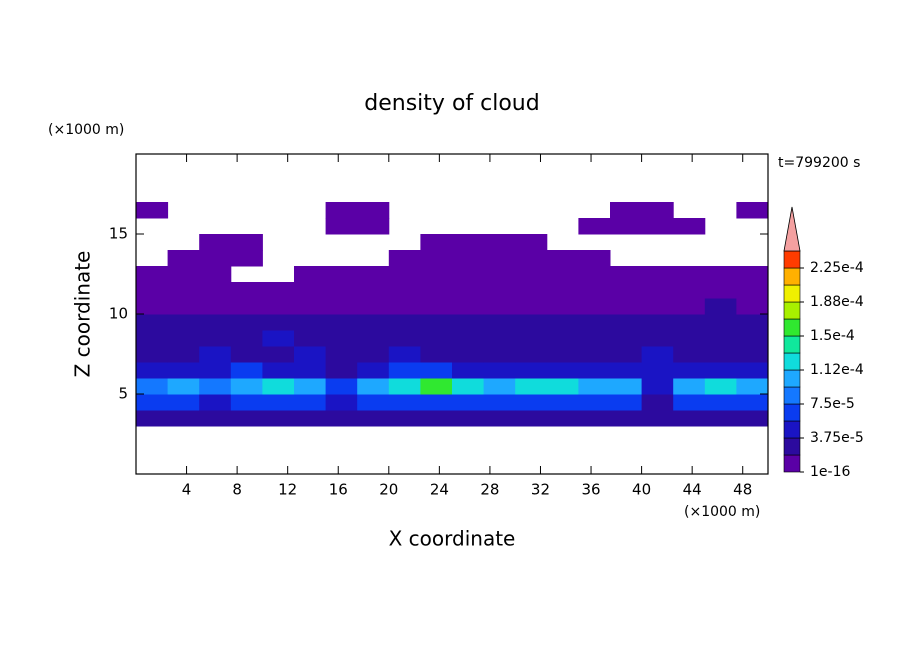 This screenshot has height=654, width=904. Describe the element at coordinates (118, 234) in the screenshot. I see `y-tick-label: 15` at that location.